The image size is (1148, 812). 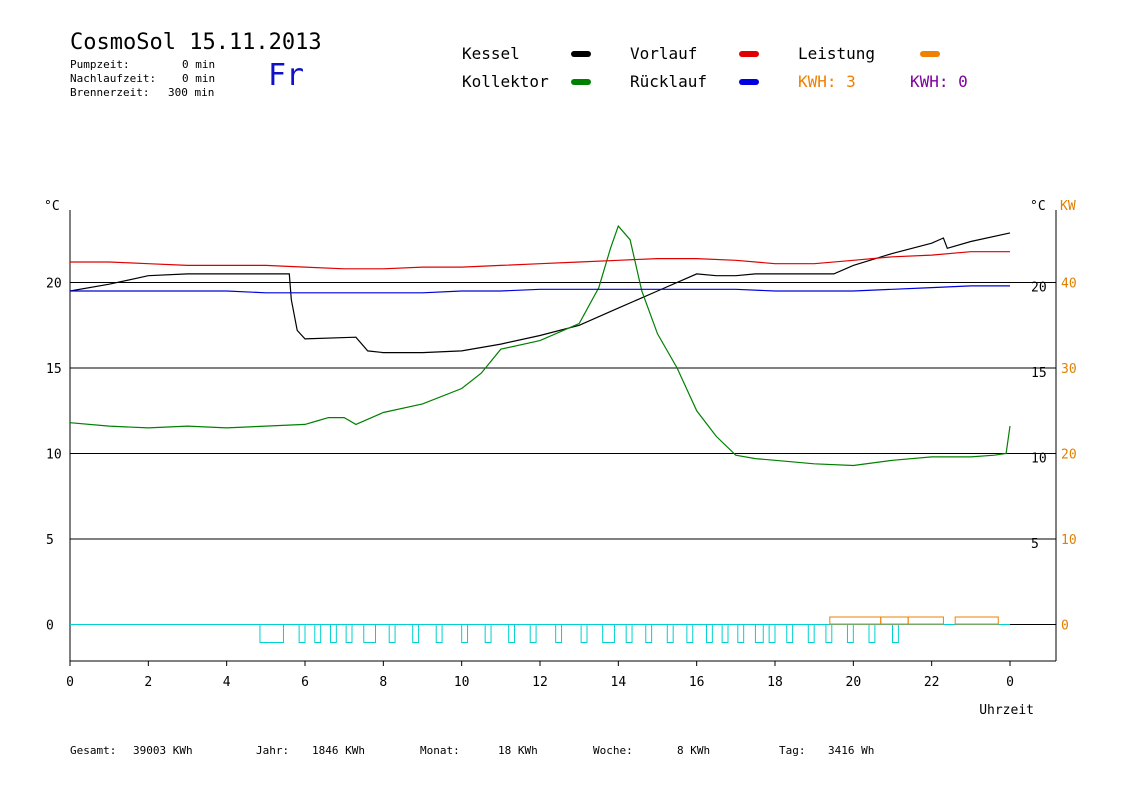 I want to click on footer-monat-label: Monat:, so click(x=440, y=750).